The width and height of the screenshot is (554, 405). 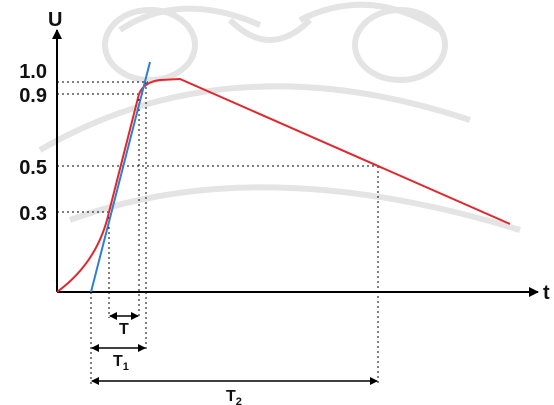 What do you see at coordinates (121, 363) in the screenshot?
I see `interval-t1-label: T1` at bounding box center [121, 363].